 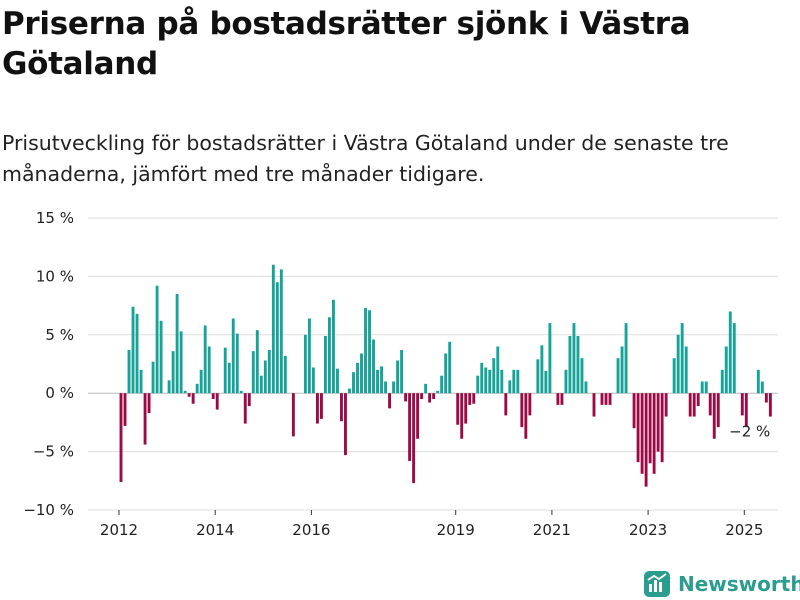 I want to click on y-tick-label: −5 %, so click(x=53, y=452).